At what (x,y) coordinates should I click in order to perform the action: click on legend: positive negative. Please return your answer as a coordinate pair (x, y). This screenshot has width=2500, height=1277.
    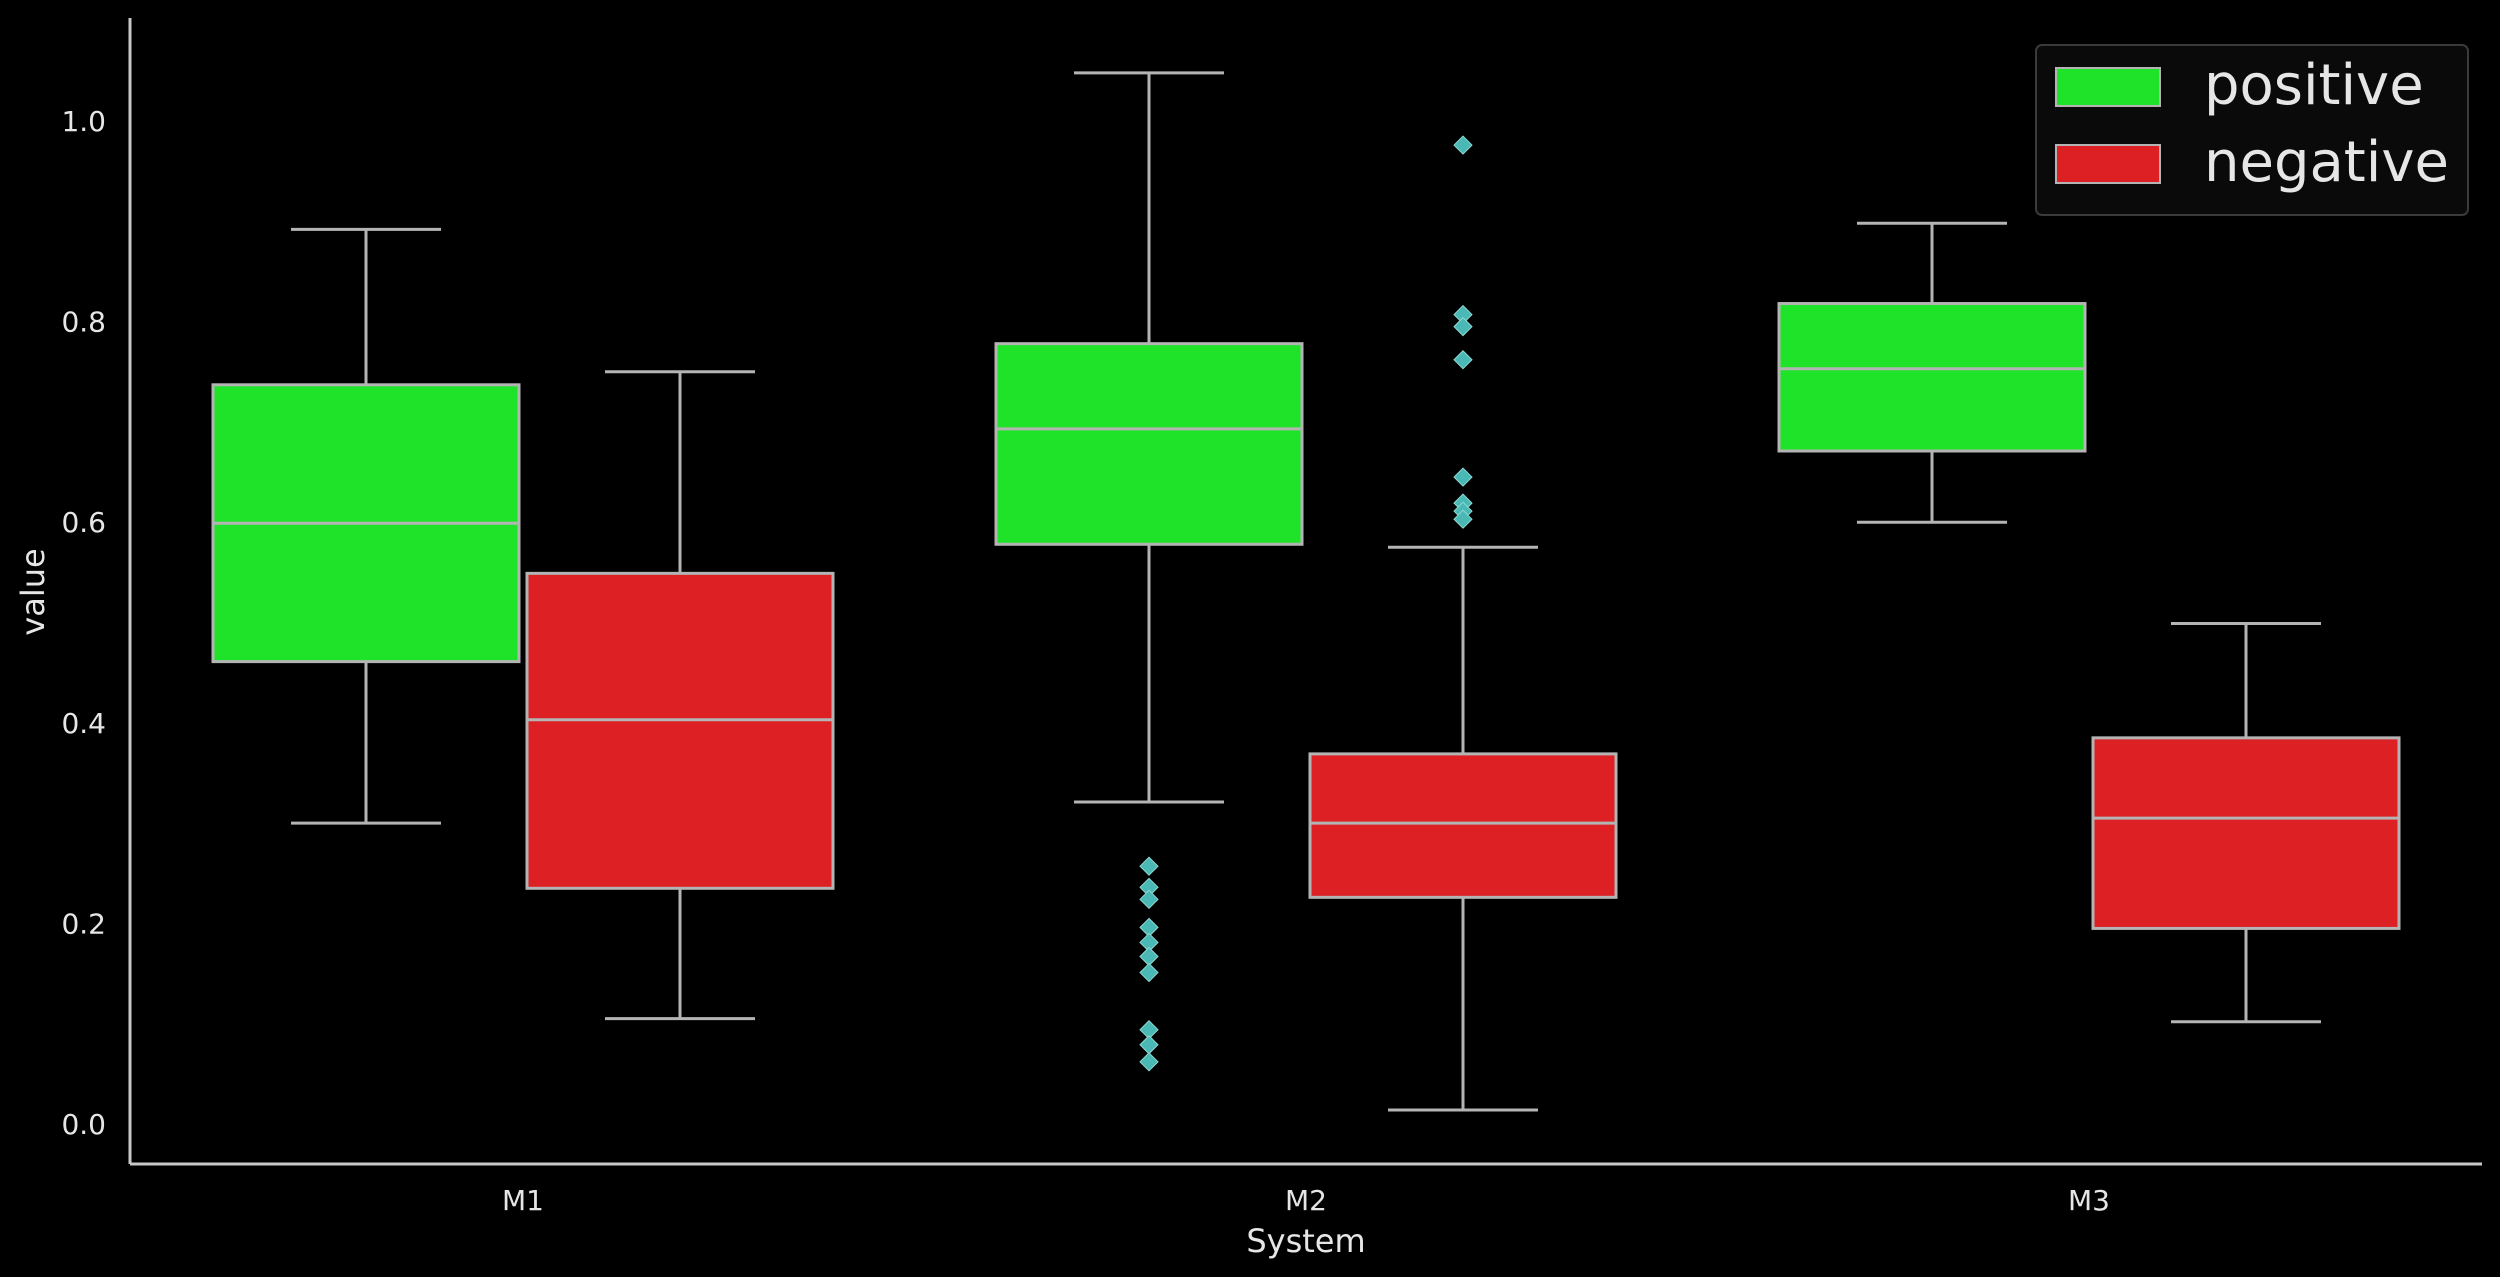
    Looking at the image, I should click on (2252, 130).